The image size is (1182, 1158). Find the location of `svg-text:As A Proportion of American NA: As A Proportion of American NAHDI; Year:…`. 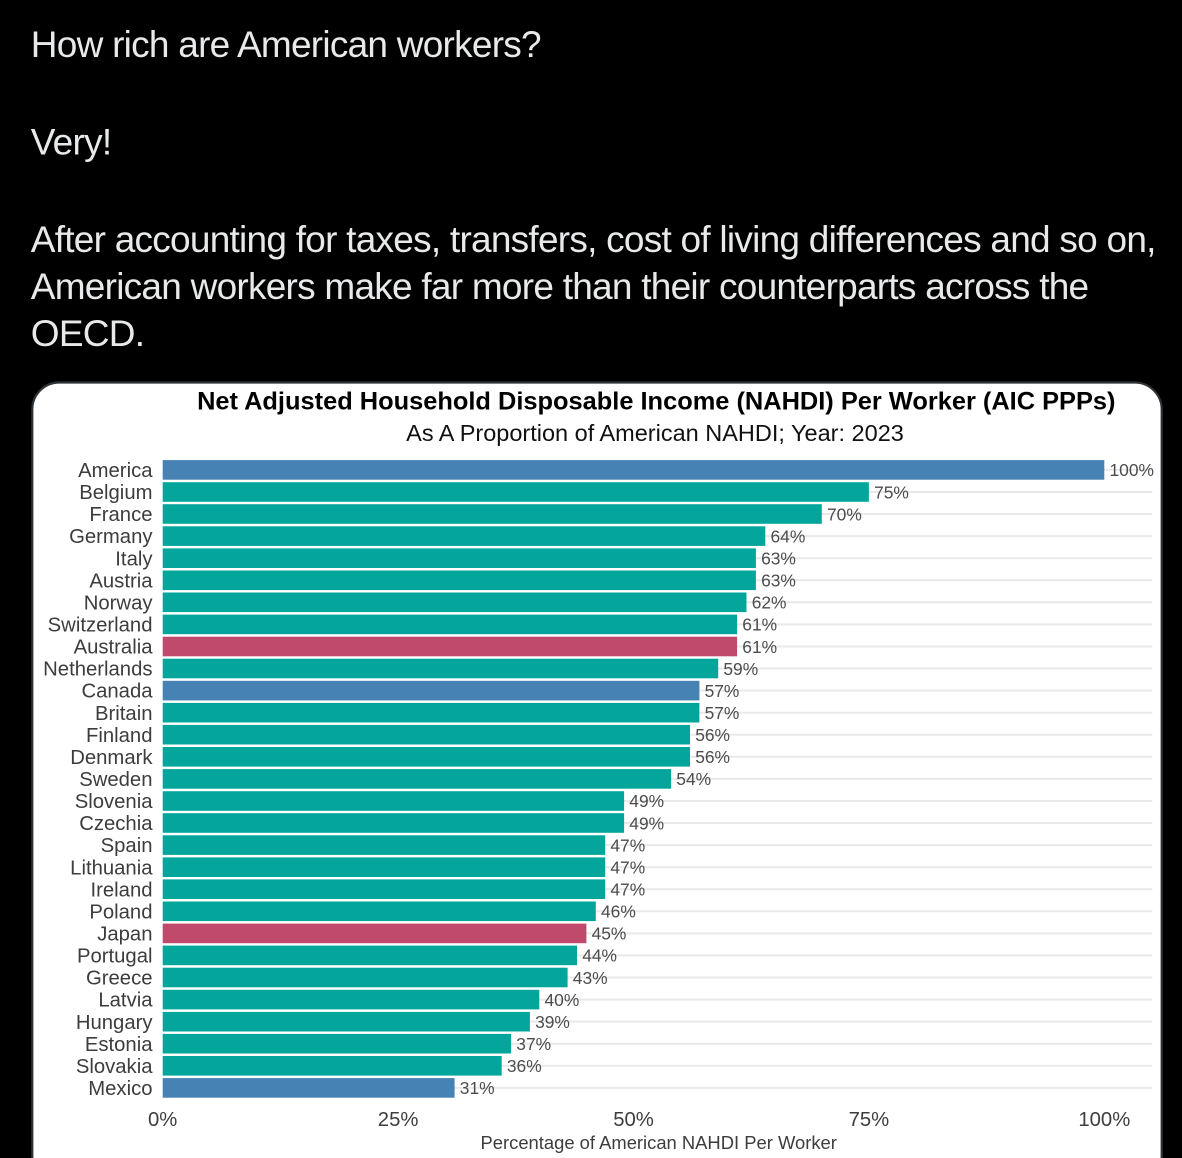

svg-text:As A Proportion of American NA: As A Proportion of American NAHDI; Year:… is located at coordinates (655, 433).